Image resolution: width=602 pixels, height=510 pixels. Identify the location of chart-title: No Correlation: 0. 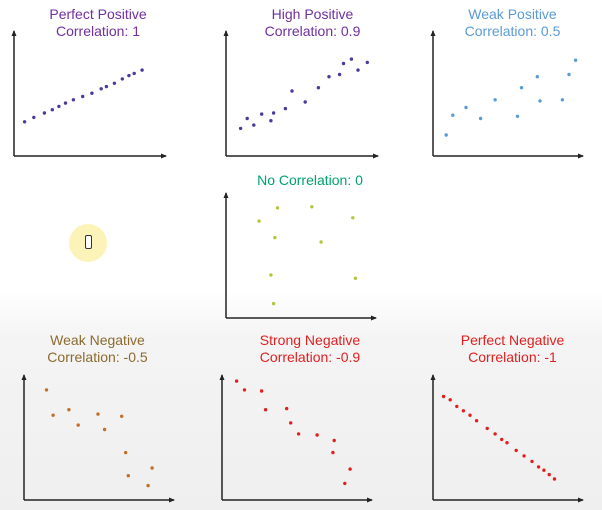
(310, 180).